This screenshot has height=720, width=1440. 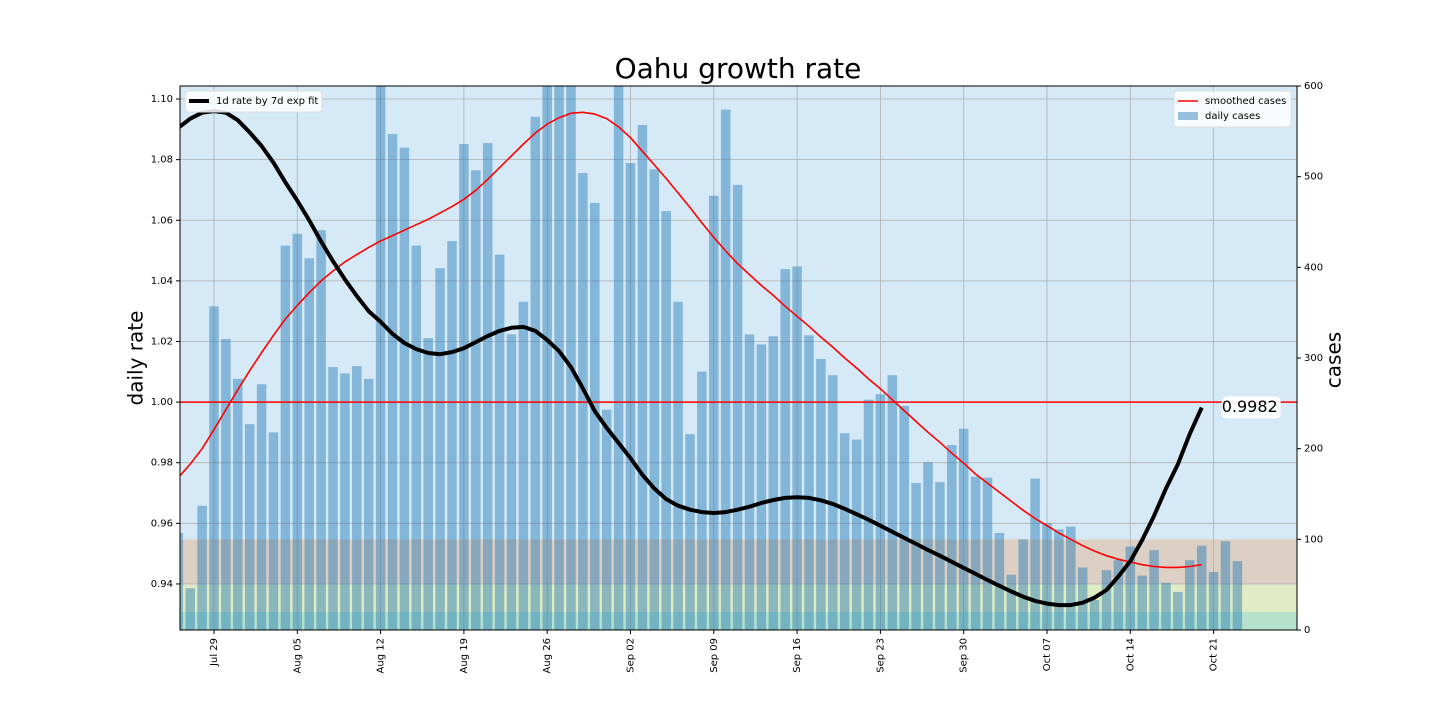 I want to click on x-tick-label: Aug 19, so click(x=464, y=655).